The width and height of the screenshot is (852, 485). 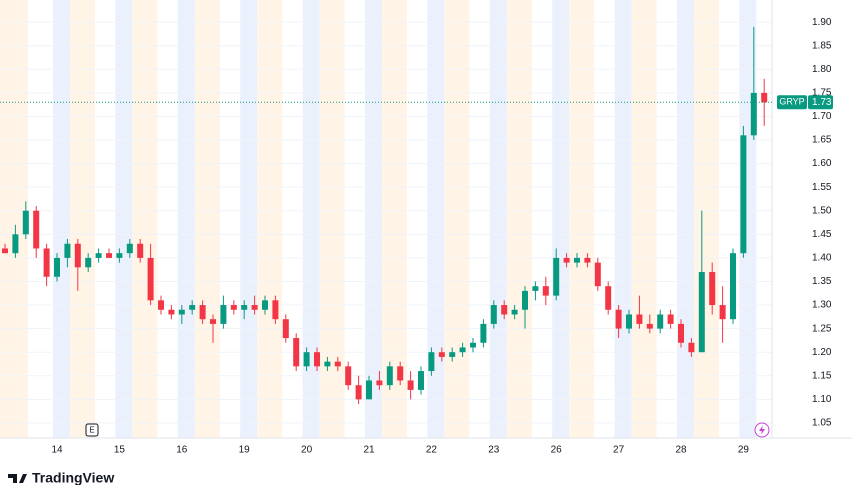 I want to click on y-tick-label: 1.75, so click(x=822, y=93).